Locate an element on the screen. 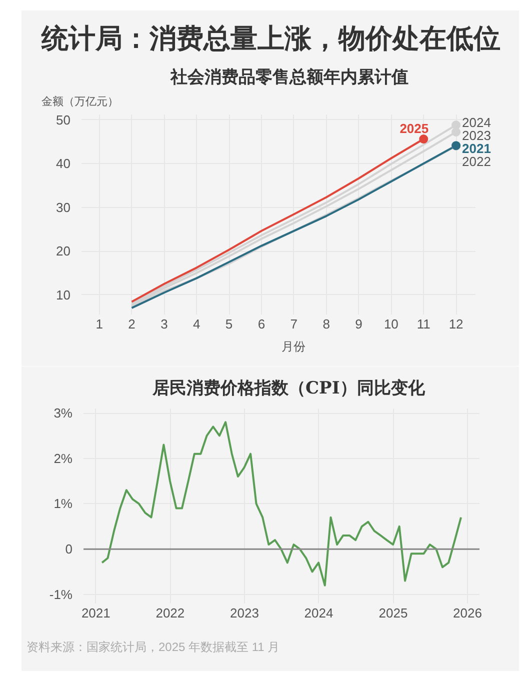 This screenshot has width=532, height=683. x-tick-label: 2025 is located at coordinates (393, 613).